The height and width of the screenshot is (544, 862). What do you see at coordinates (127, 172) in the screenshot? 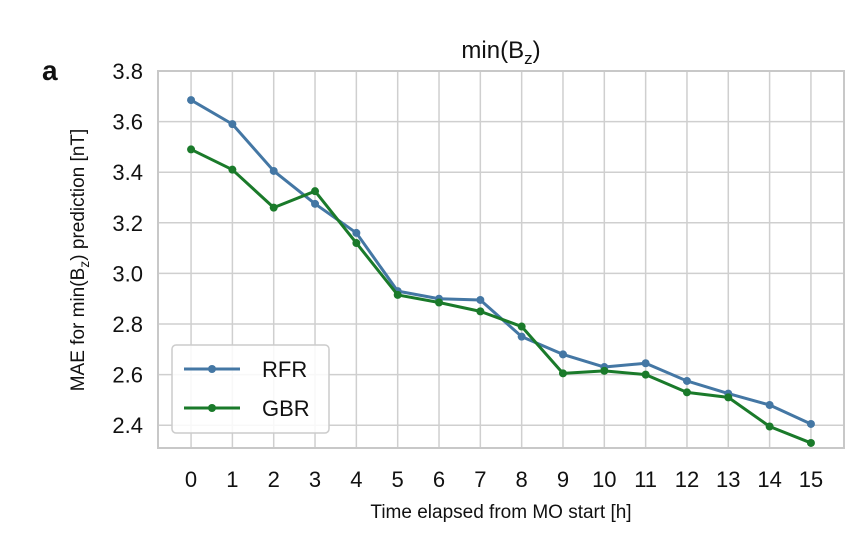
I see `y-tick-label: 3.4` at bounding box center [127, 172].